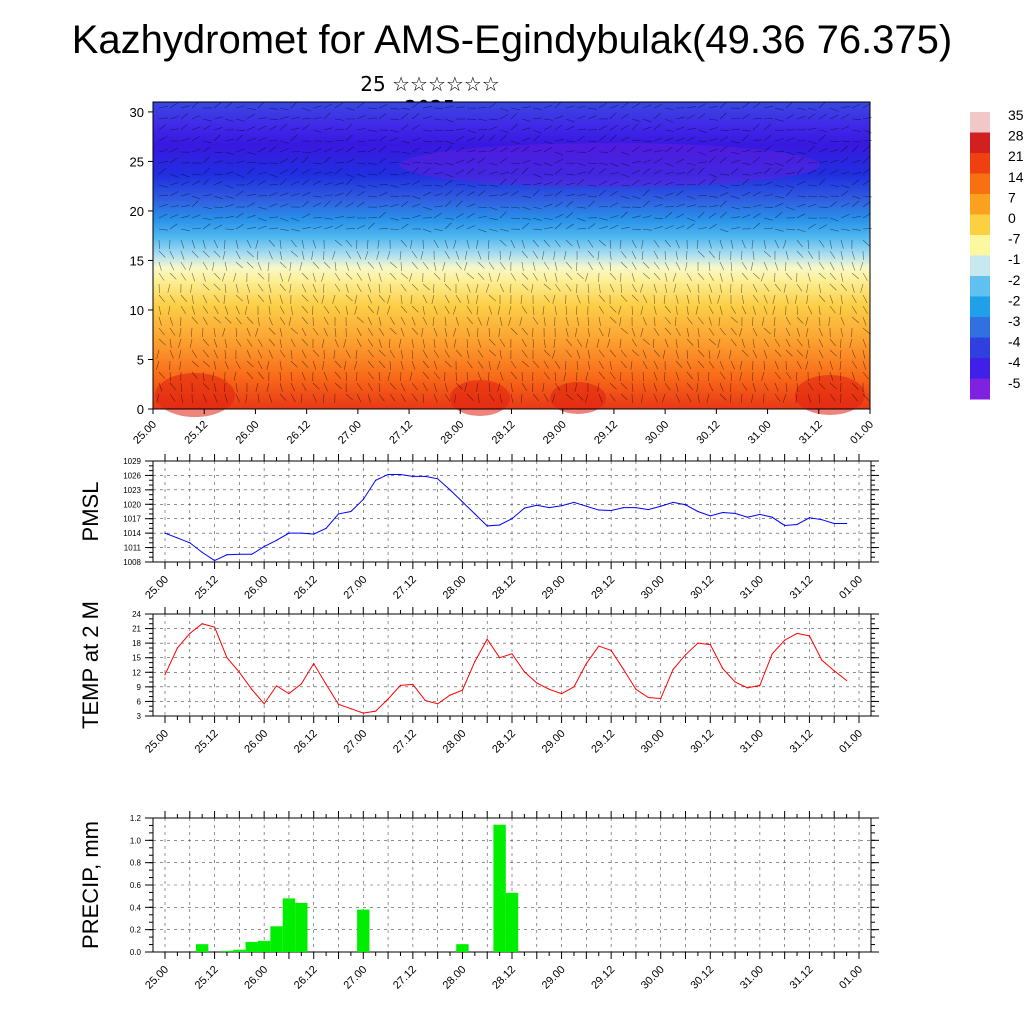 The height and width of the screenshot is (1024, 1024). I want to click on colorbar-label: -5, so click(1014, 383).